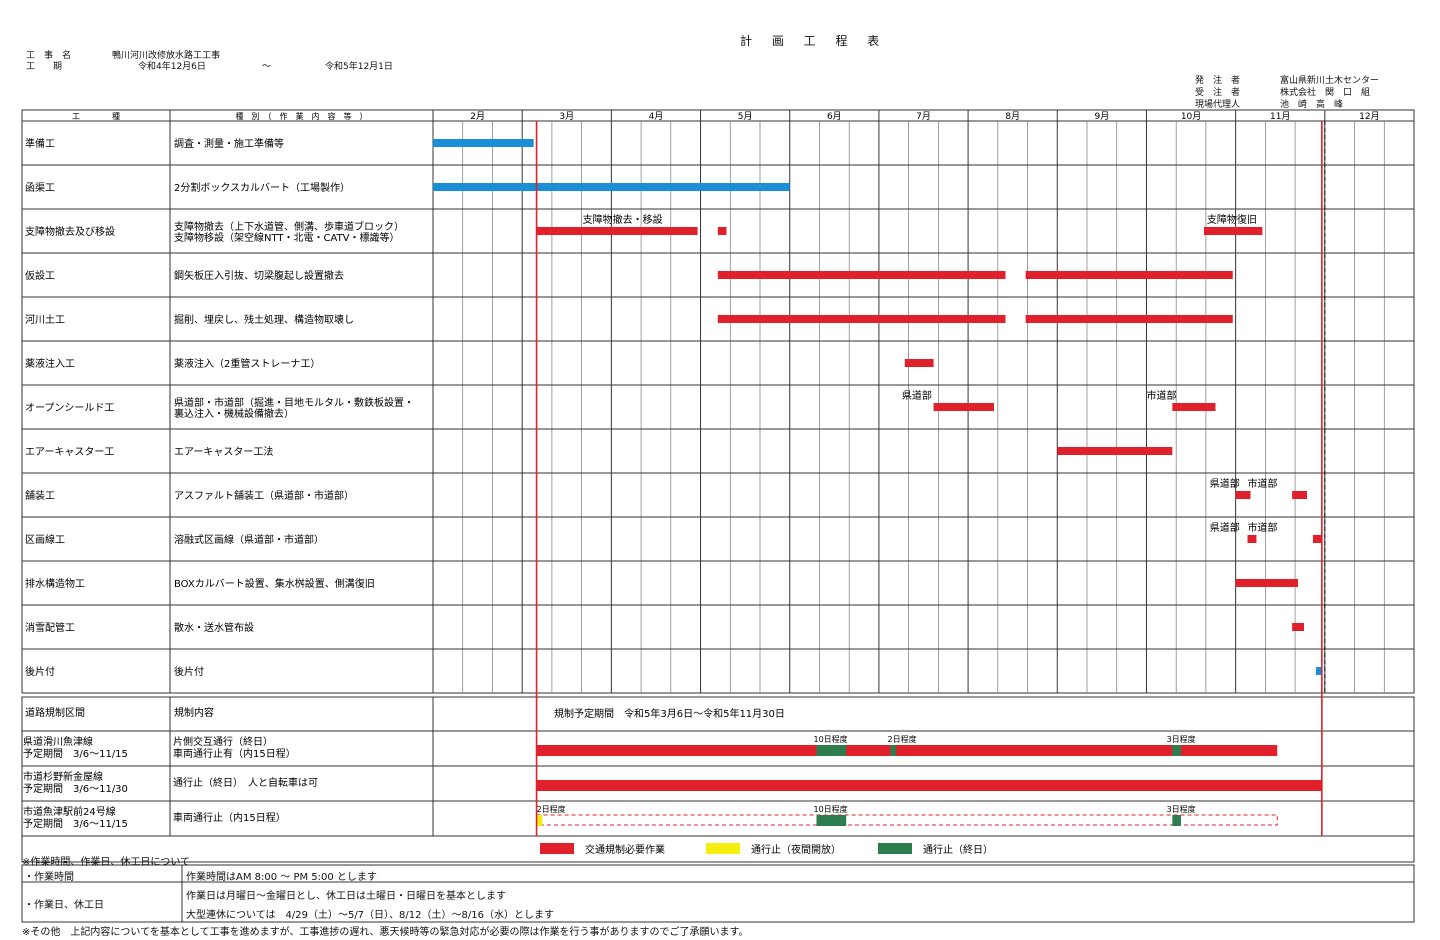  Describe the element at coordinates (229, 817) in the screenshot. I see `reg-row-detail: 車両通行止（内15日程）` at that location.